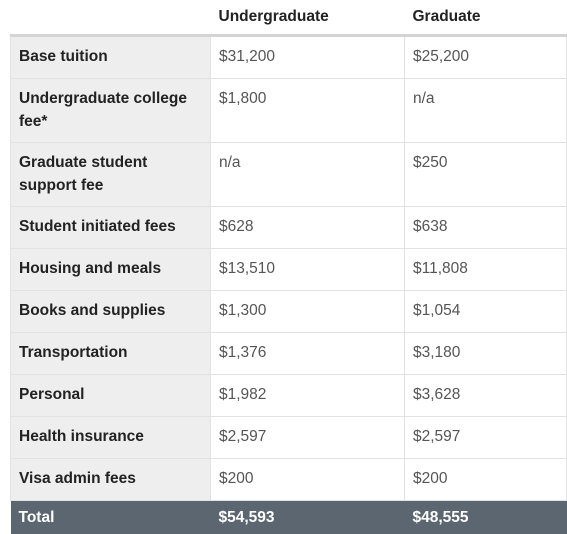 This screenshot has height=534, width=567. I want to click on total-undergraduate: $54,593, so click(308, 517).